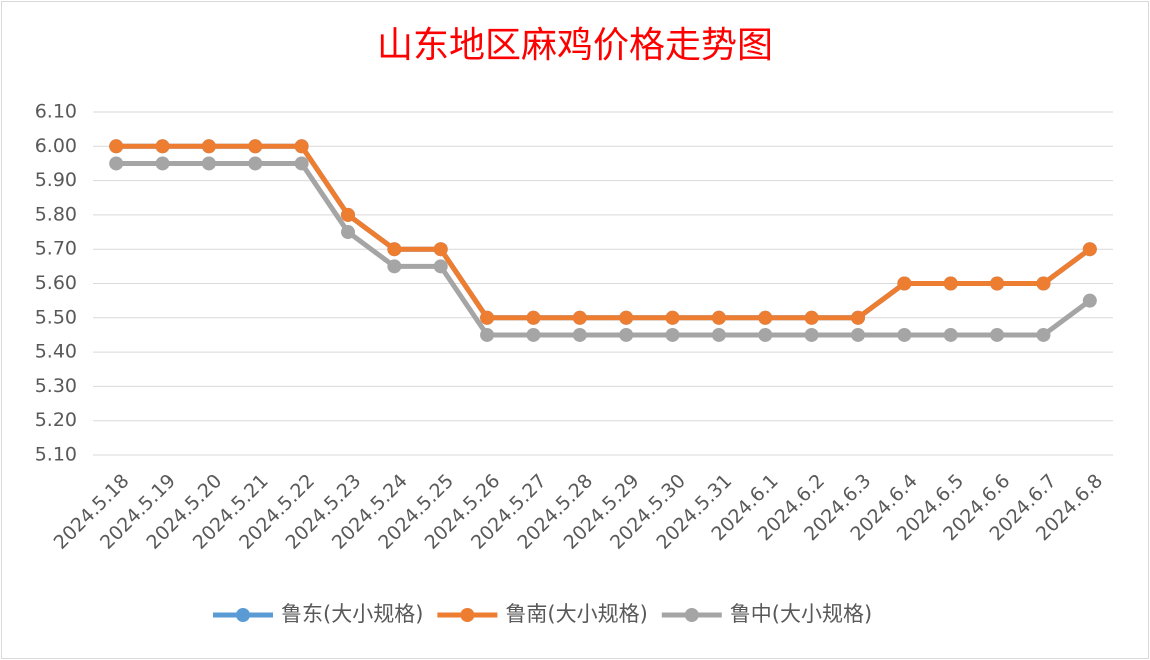  I want to click on y-tick-label: 5.40, so click(56, 352).